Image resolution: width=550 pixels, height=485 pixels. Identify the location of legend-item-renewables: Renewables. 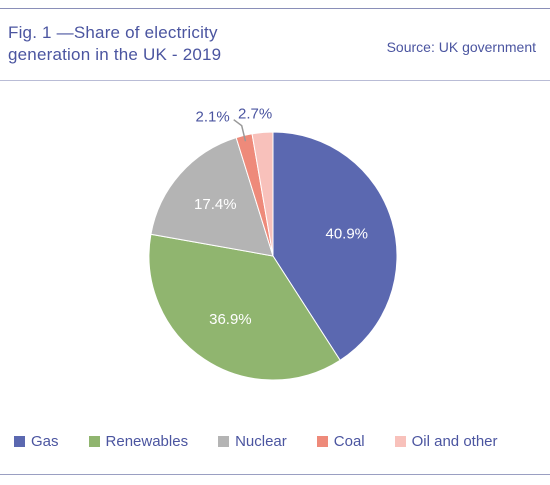
(138, 441).